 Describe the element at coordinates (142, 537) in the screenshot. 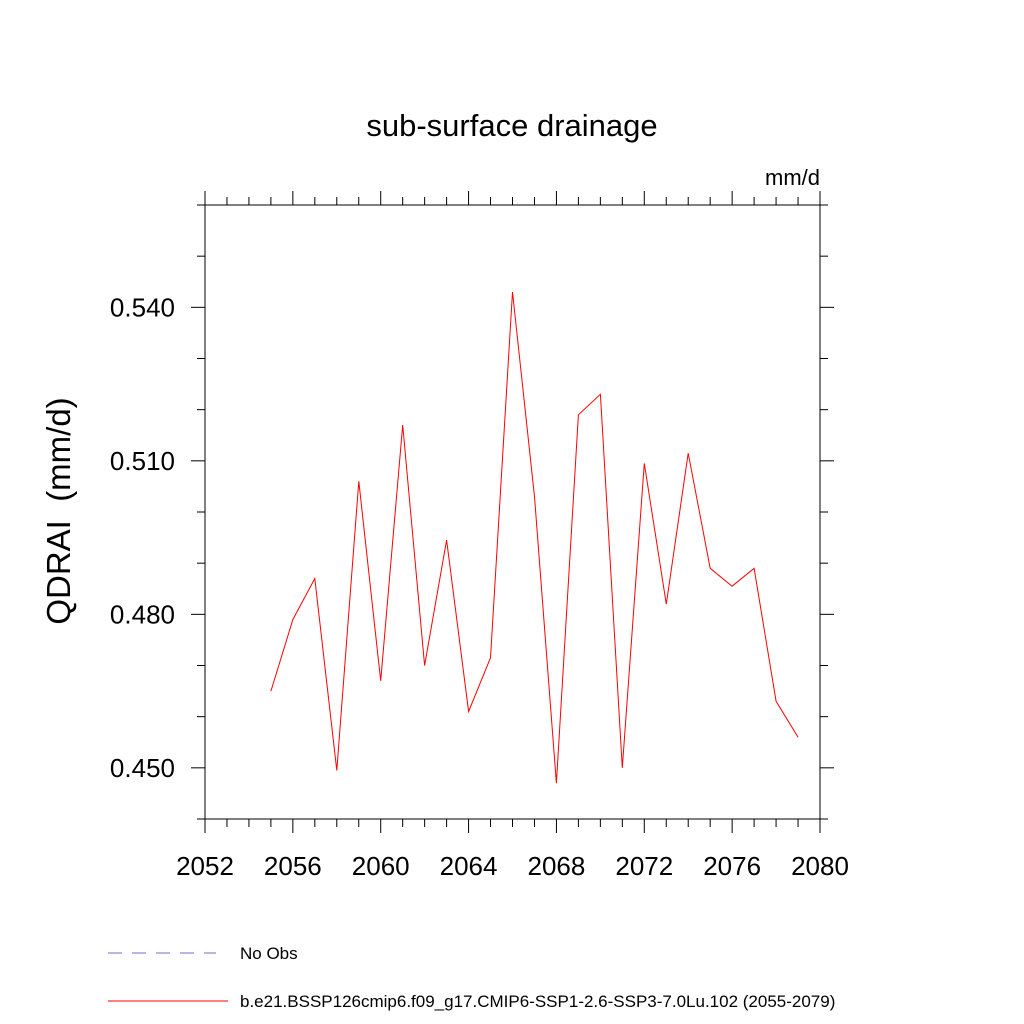

I see `y-axis-tick-labels: 0.450 0.480 0.510 0.540` at that location.